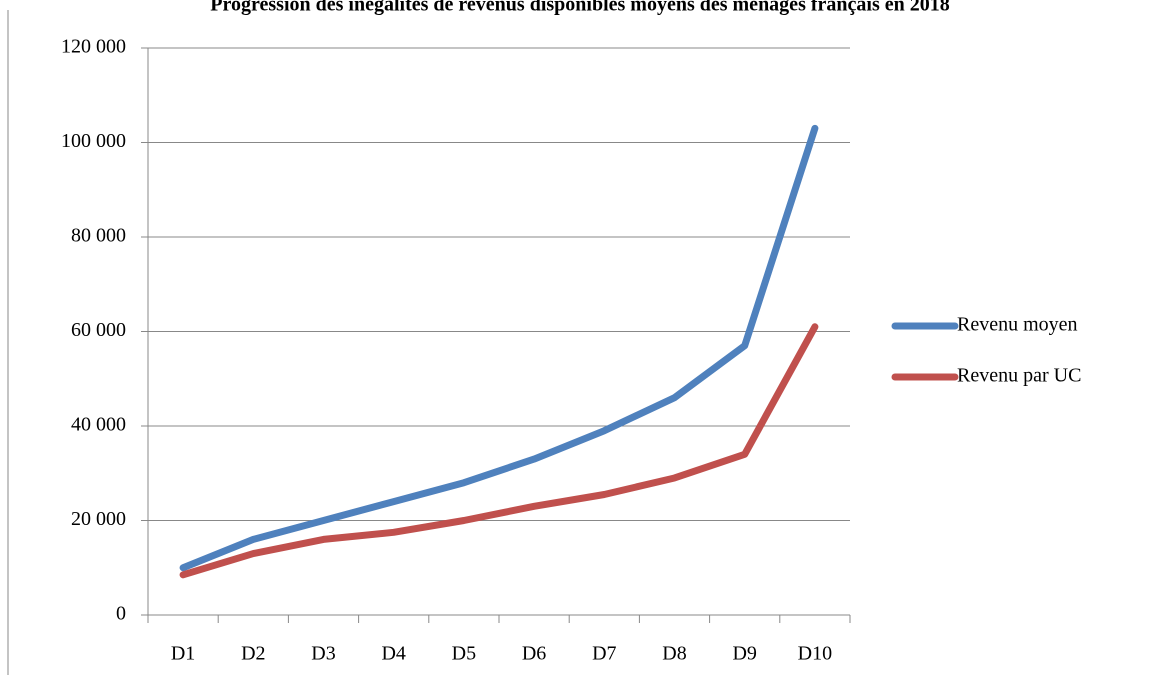 The image size is (1149, 675). Describe the element at coordinates (98, 425) in the screenshot. I see `y-tick-label: 40 000` at that location.